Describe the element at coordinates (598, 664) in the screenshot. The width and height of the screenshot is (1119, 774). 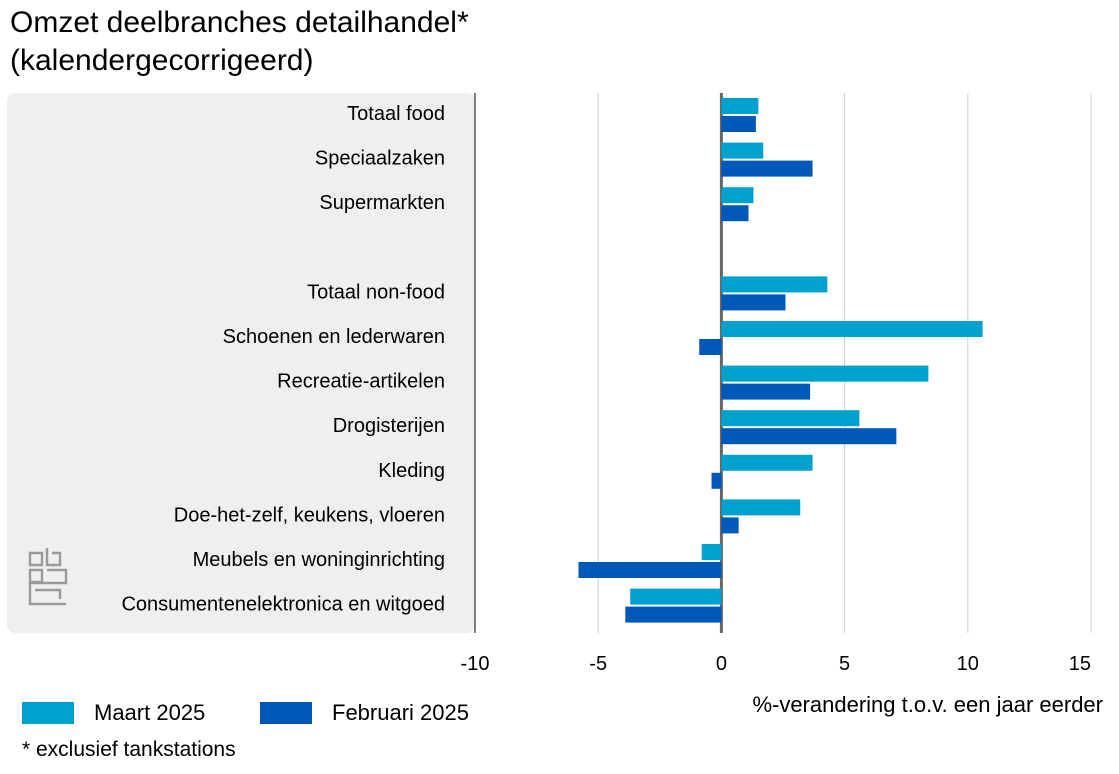
I see `x-tick-label: -5` at that location.